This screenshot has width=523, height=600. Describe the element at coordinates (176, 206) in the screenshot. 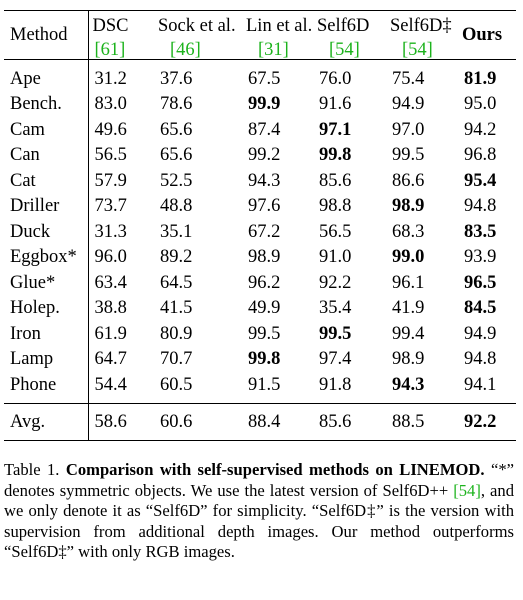

I see `value-cell: 48.8` at that location.